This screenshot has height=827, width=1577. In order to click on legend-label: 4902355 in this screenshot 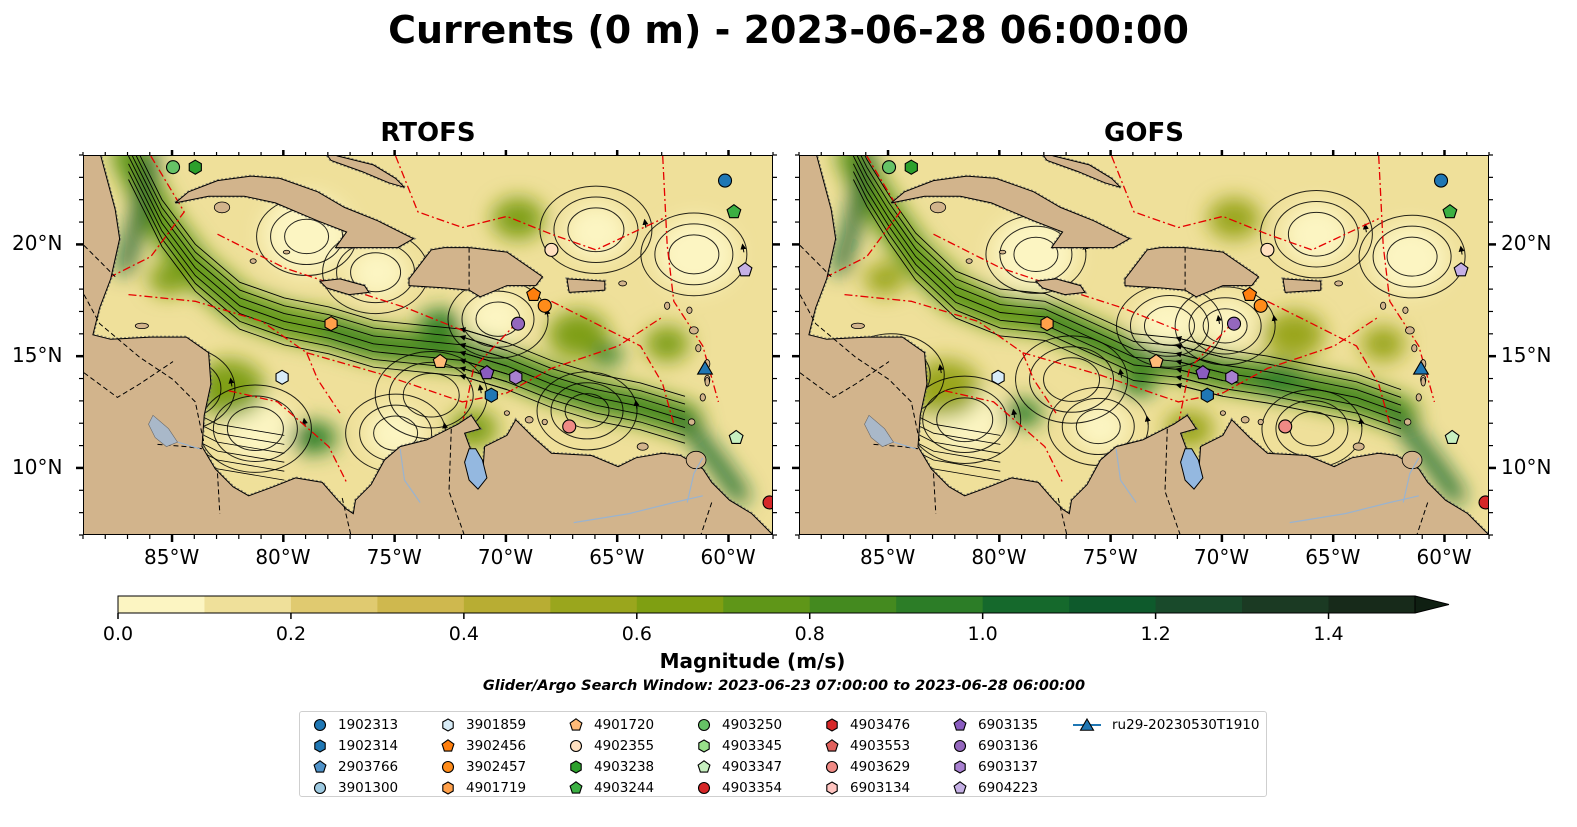, I will do `click(624, 746)`.